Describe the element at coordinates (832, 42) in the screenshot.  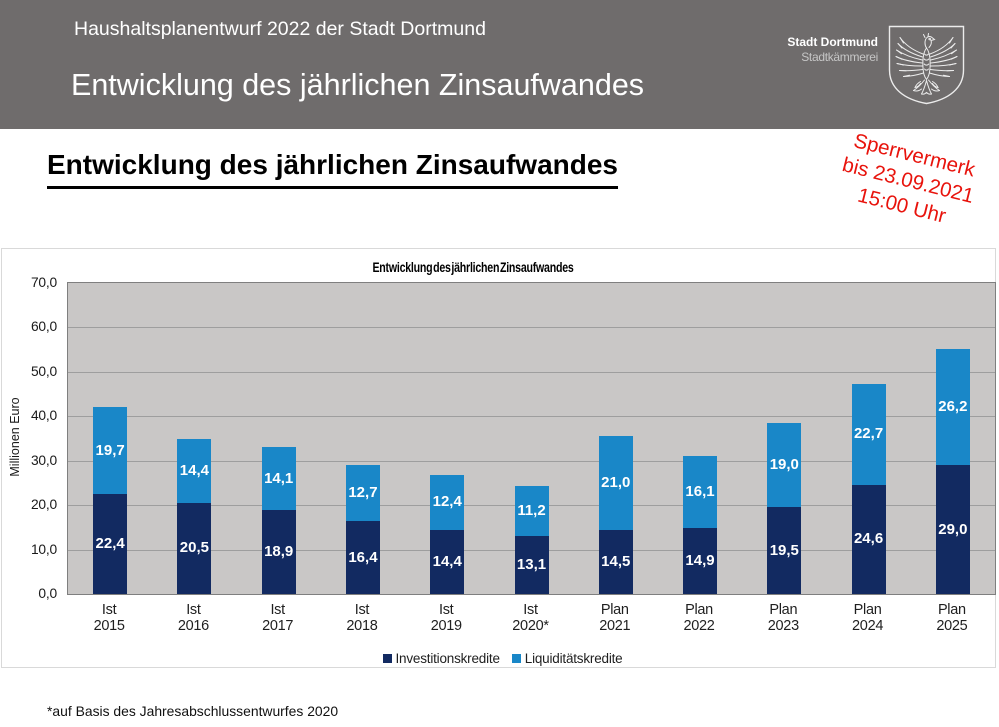
I see `logo-org-name: Stadt Dortmund` at that location.